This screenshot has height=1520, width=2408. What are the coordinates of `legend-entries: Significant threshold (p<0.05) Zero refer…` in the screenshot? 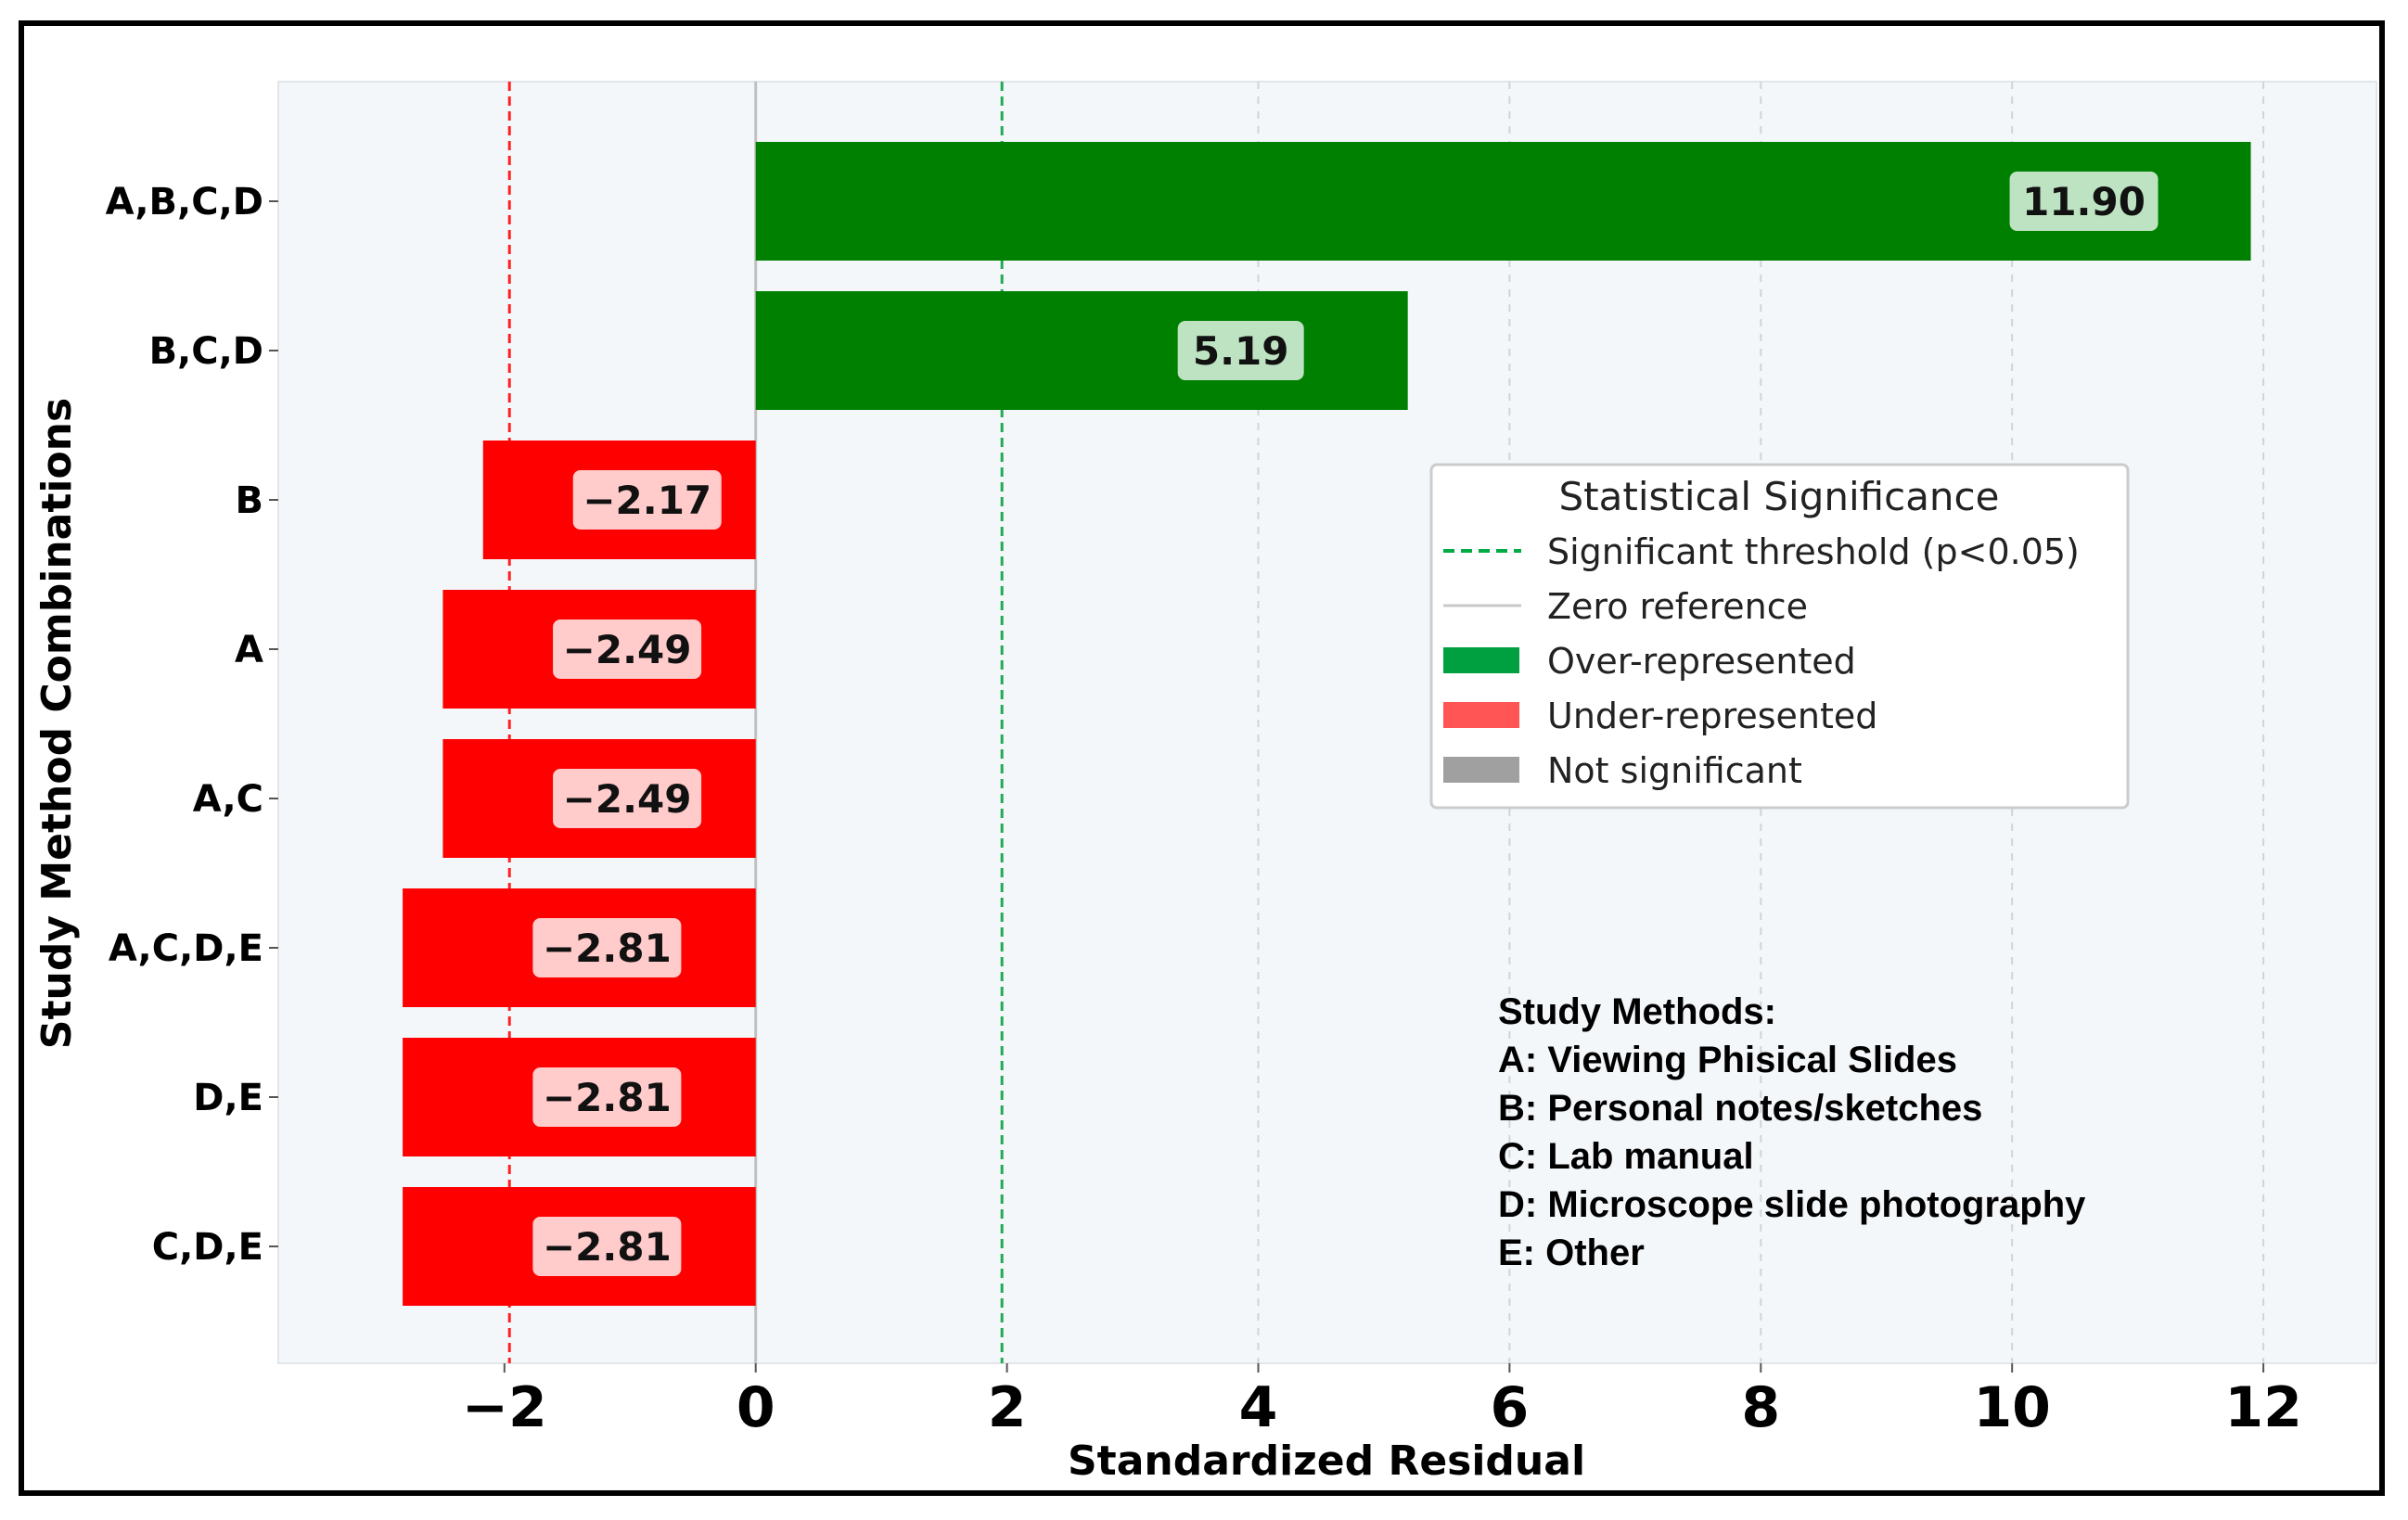 It's located at (1761, 661).